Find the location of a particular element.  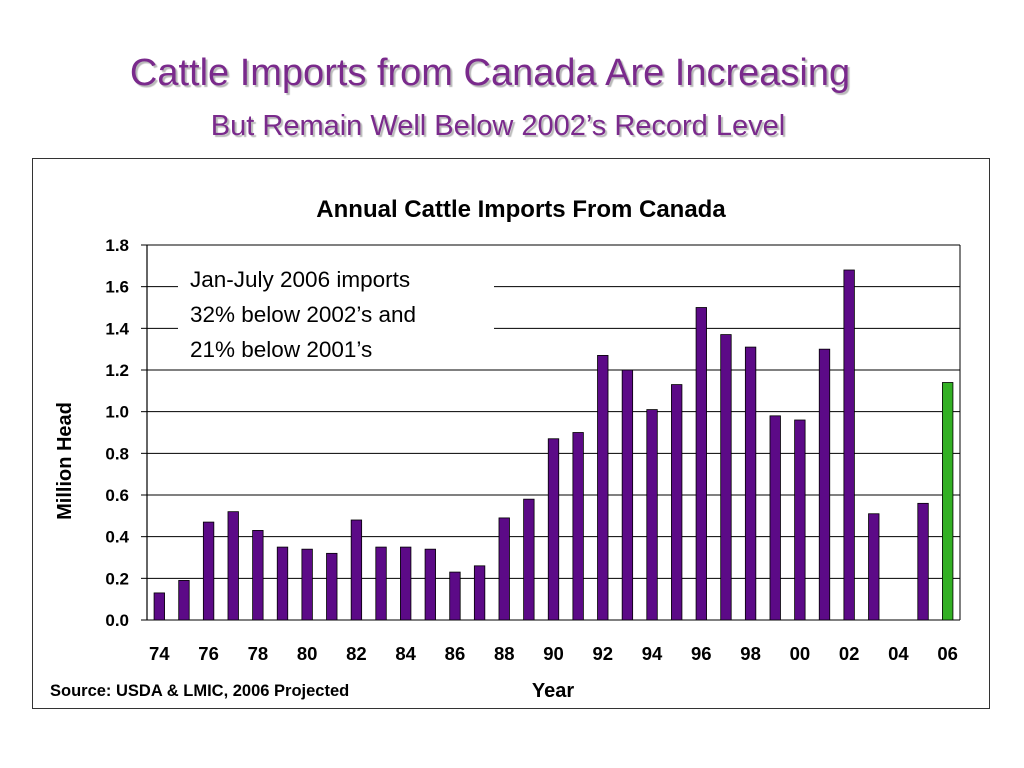

y-tick-label: 0.0 is located at coordinates (117, 620).